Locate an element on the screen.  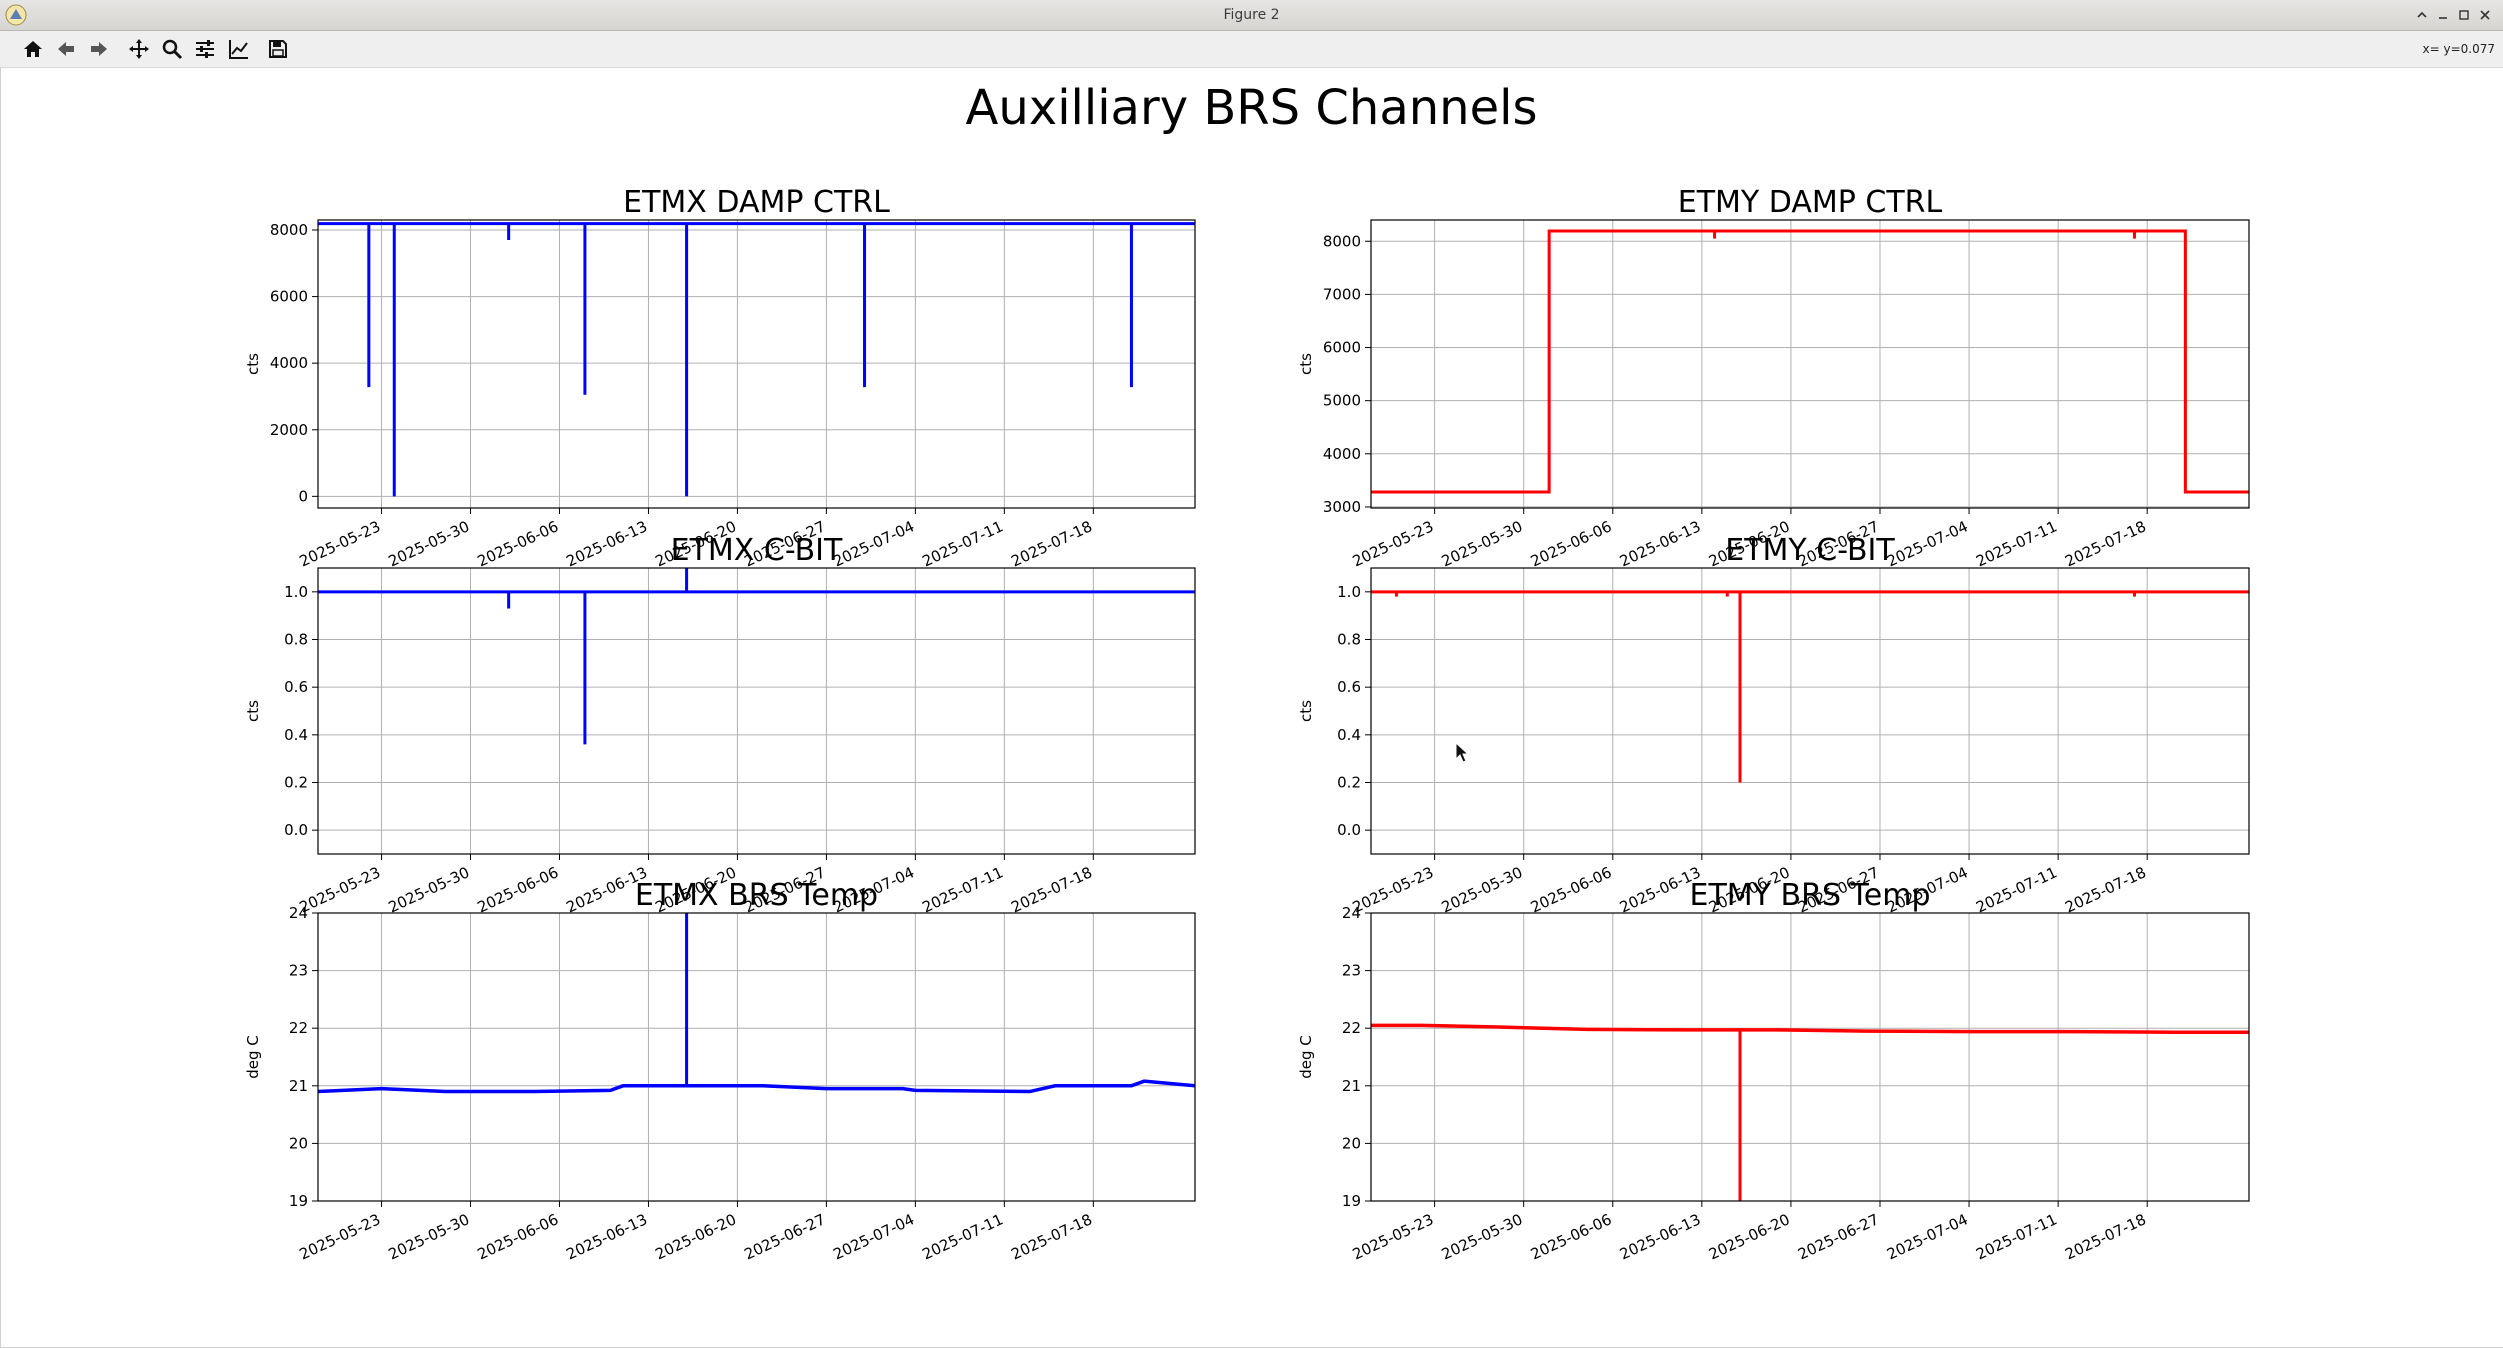
maximize-icon is located at coordinates (2464, 15).